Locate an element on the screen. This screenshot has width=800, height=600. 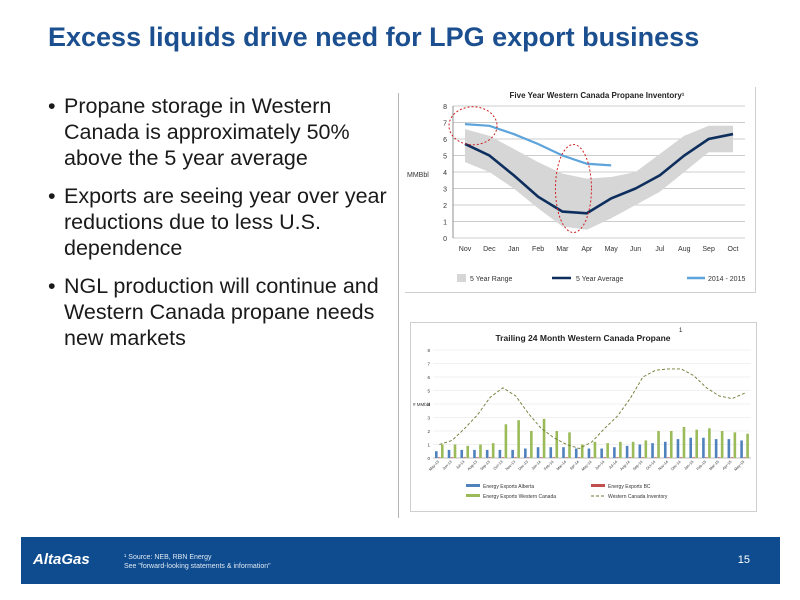
y-tick-label: 5 is located at coordinates (445, 157).